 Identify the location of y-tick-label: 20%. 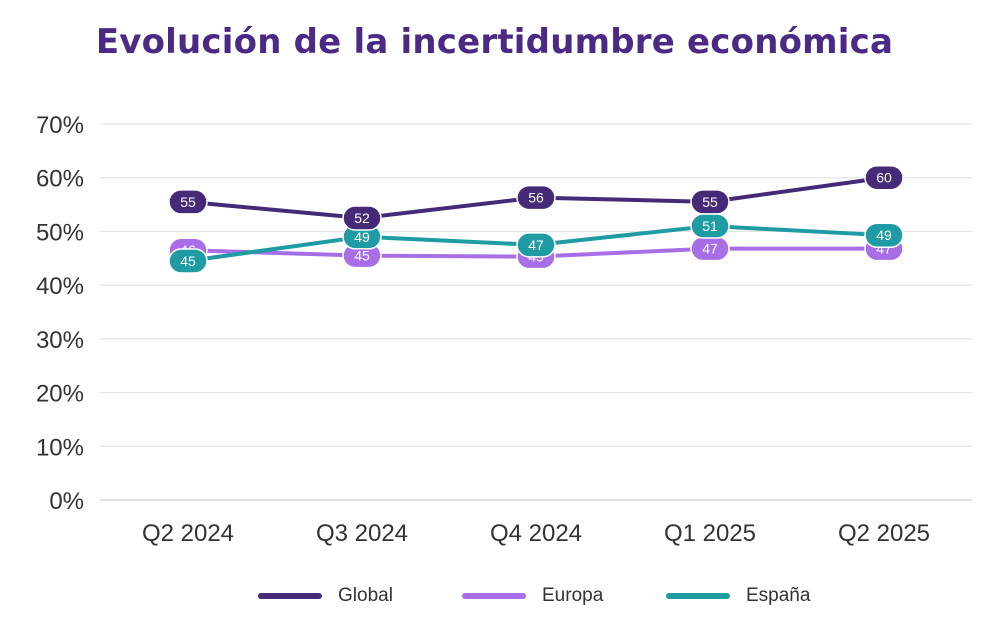
(60, 394).